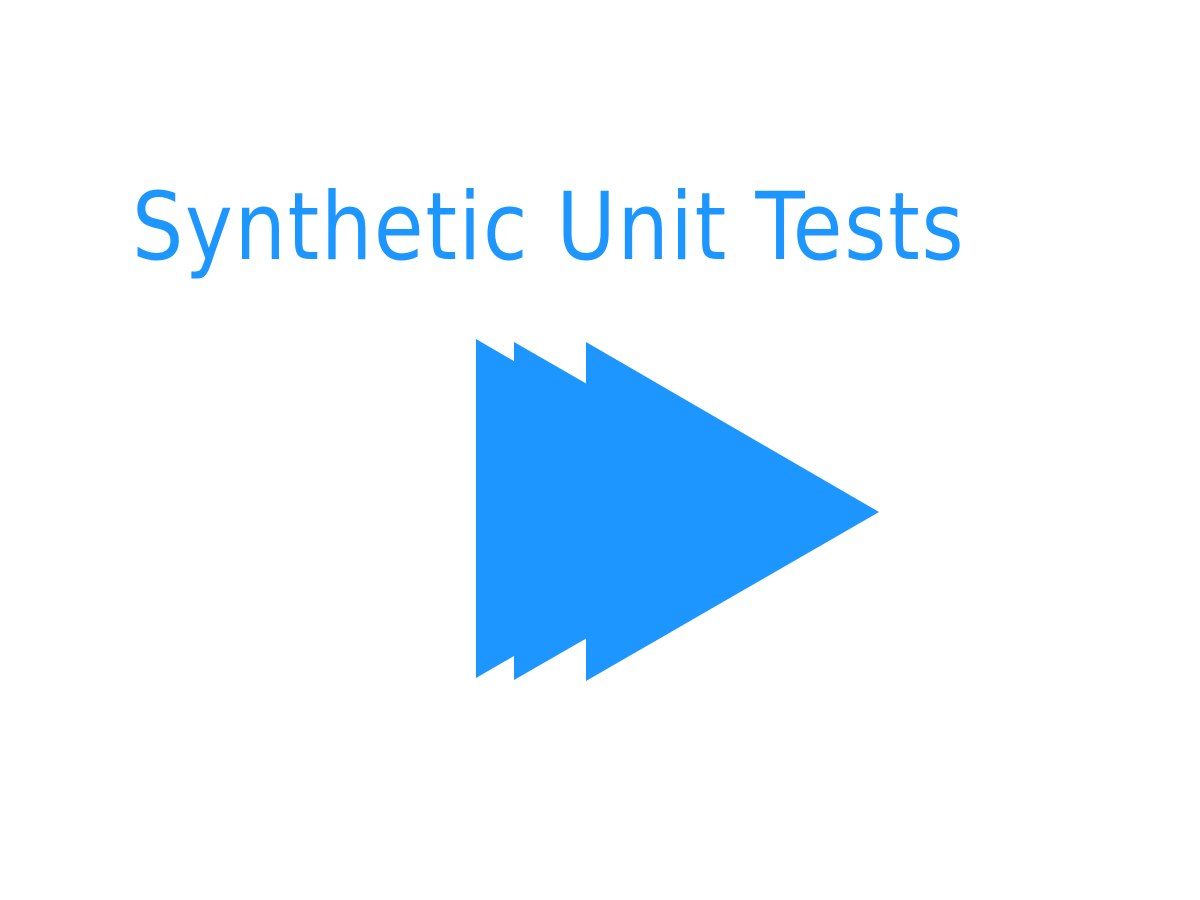 Image resolution: width=1200 pixels, height=900 pixels. What do you see at coordinates (549, 227) in the screenshot?
I see `logo-title: Synthetic Unit Tests` at bounding box center [549, 227].